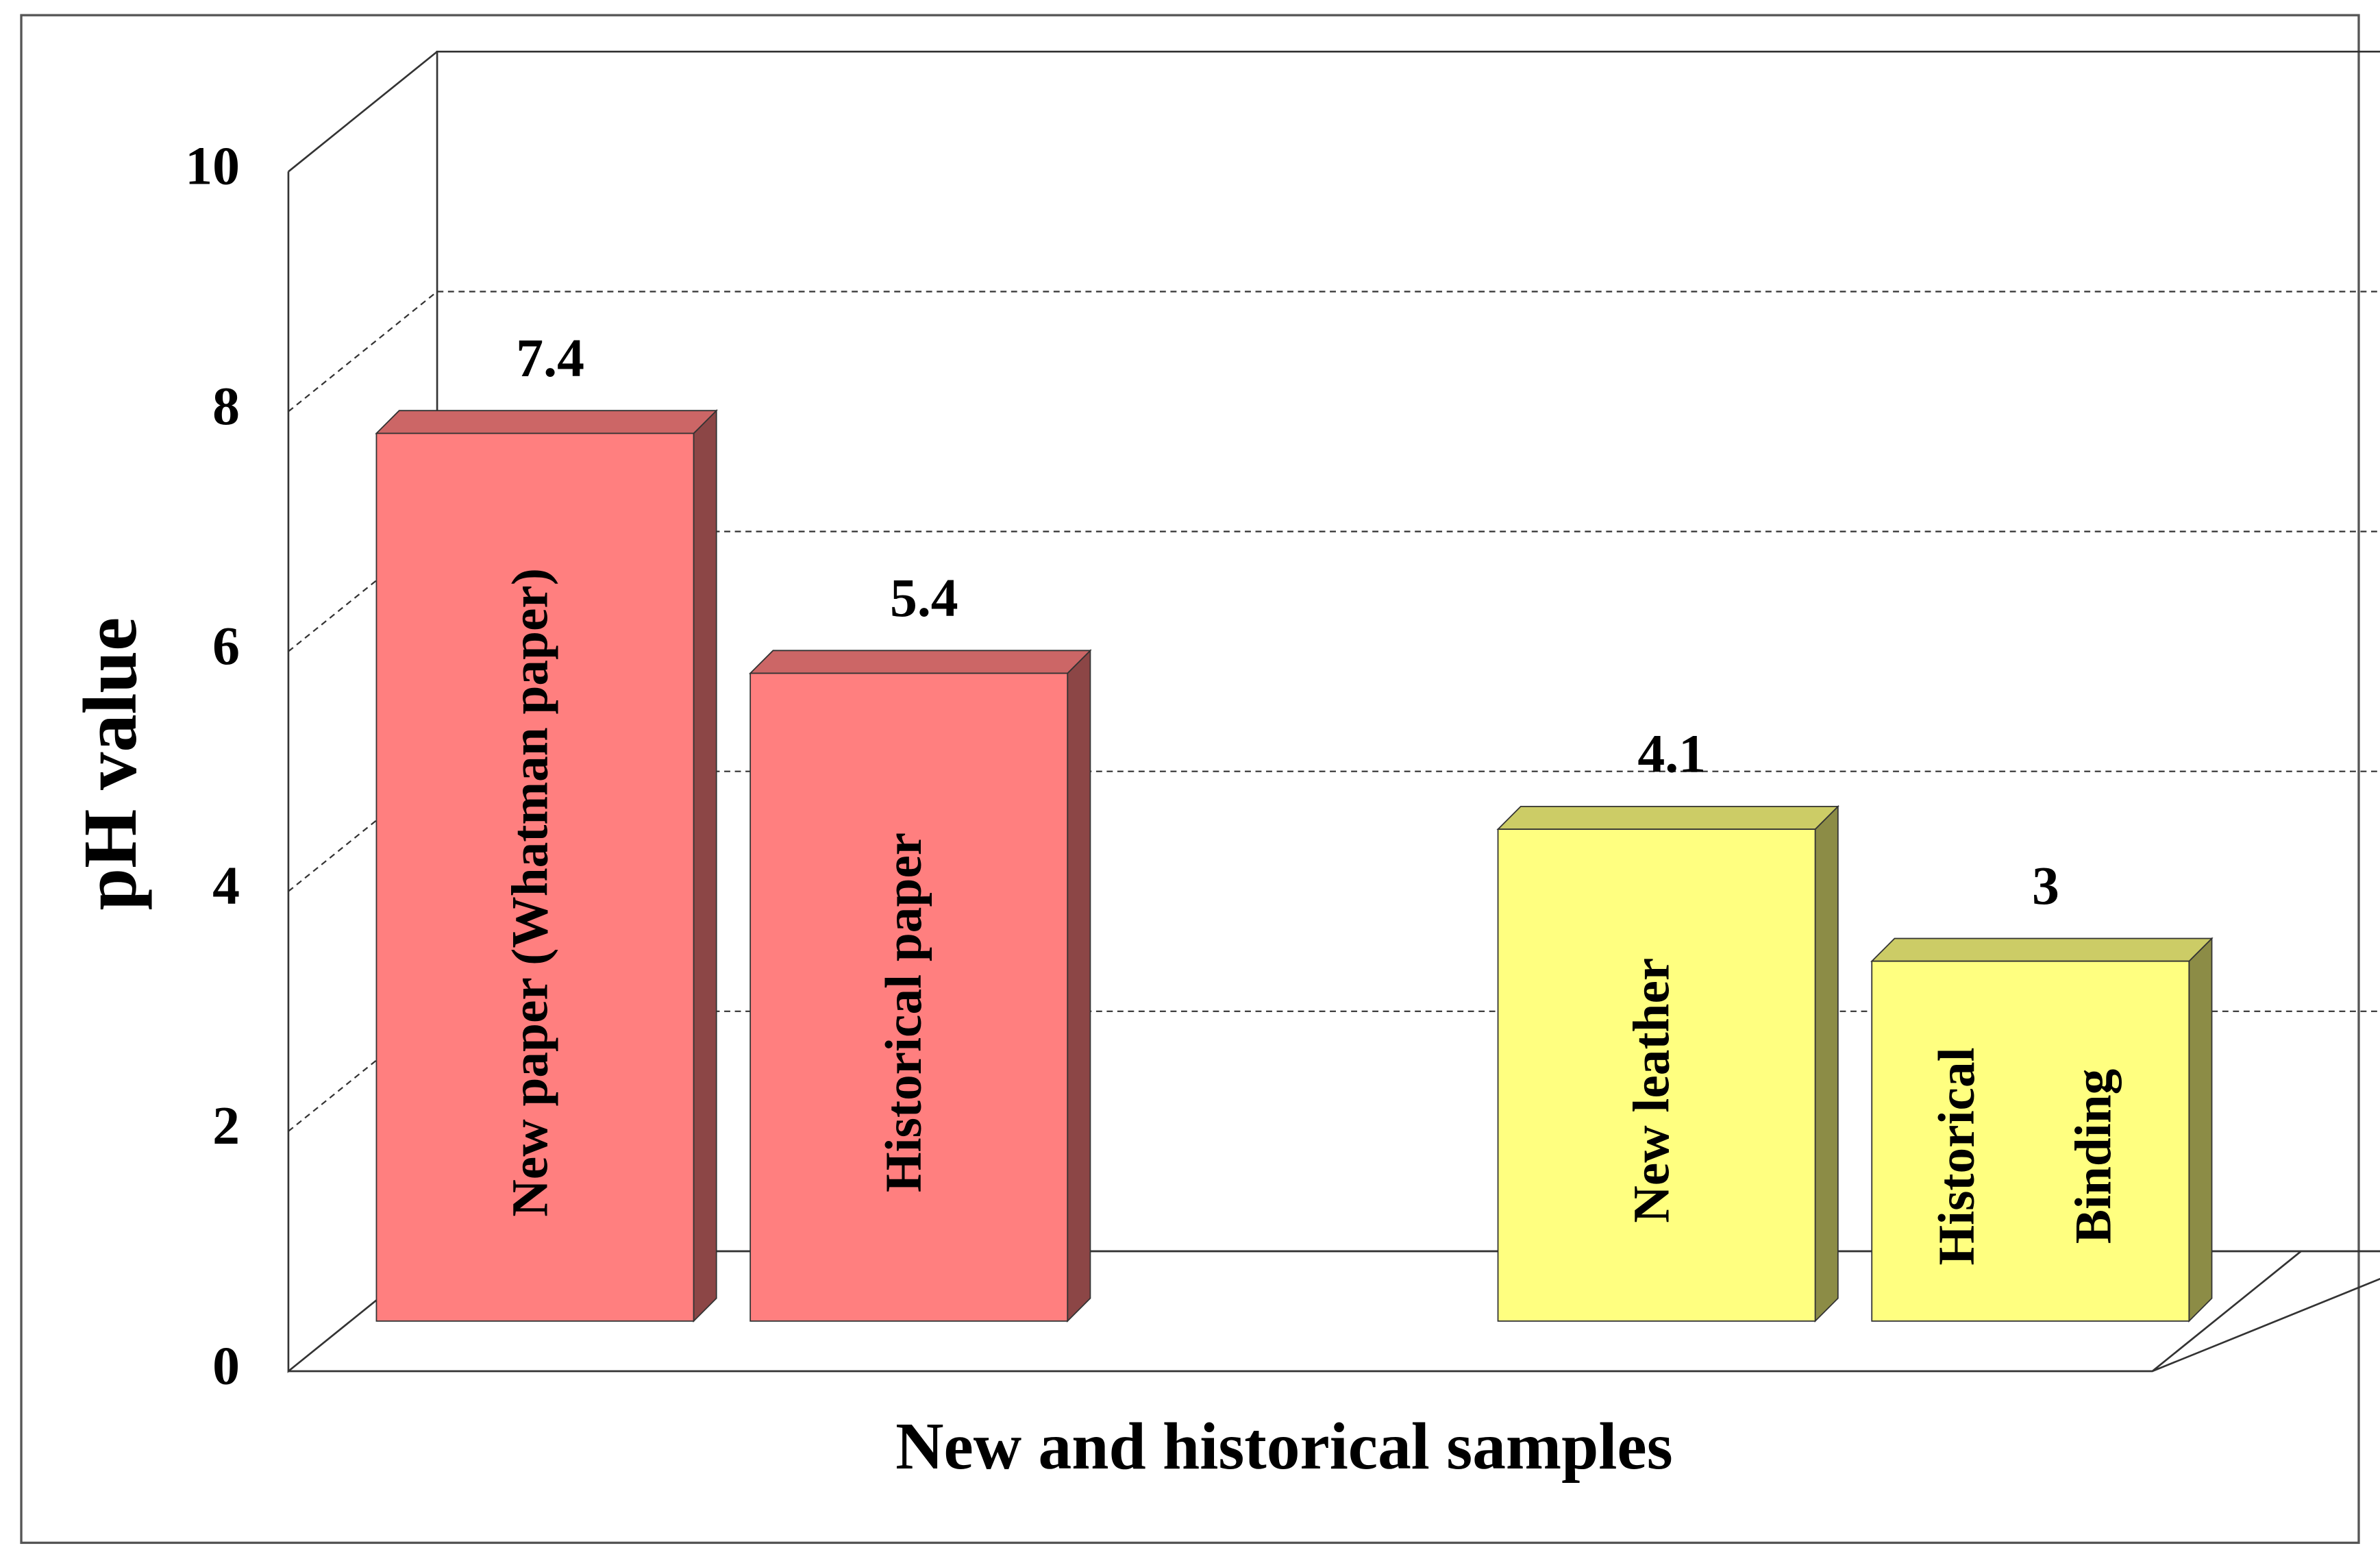 This screenshot has height=1561, width=2380. I want to click on value-label: 7.4, so click(550, 358).